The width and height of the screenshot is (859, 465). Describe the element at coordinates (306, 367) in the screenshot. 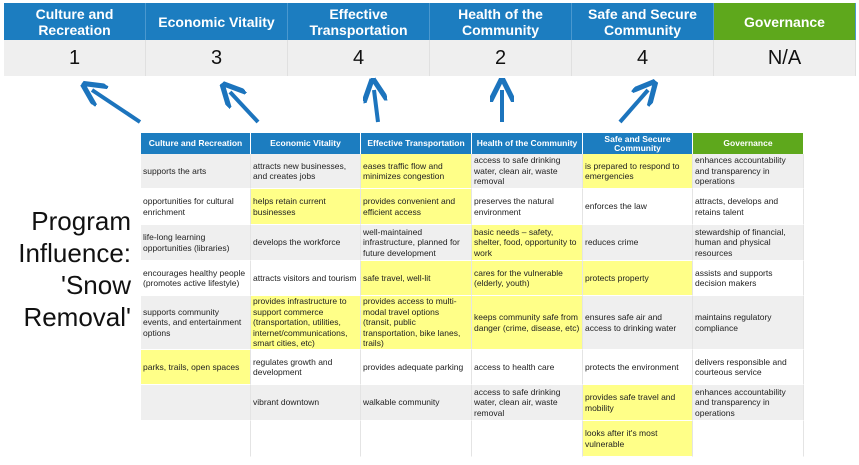

I see `table-cell: regulates growth and development` at that location.